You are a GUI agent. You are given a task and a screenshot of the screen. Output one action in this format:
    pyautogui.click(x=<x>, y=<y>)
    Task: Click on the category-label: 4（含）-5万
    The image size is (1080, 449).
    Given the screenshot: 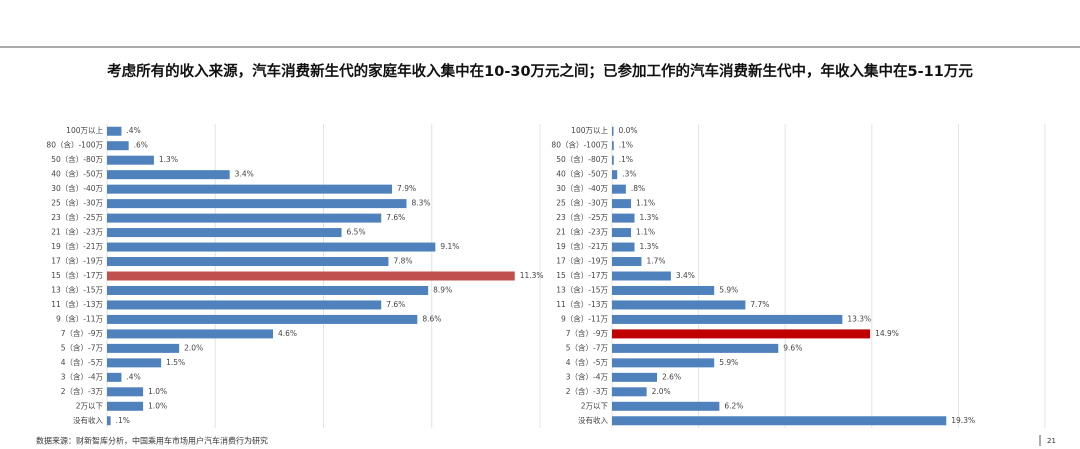 What is the action you would take?
    pyautogui.click(x=587, y=362)
    